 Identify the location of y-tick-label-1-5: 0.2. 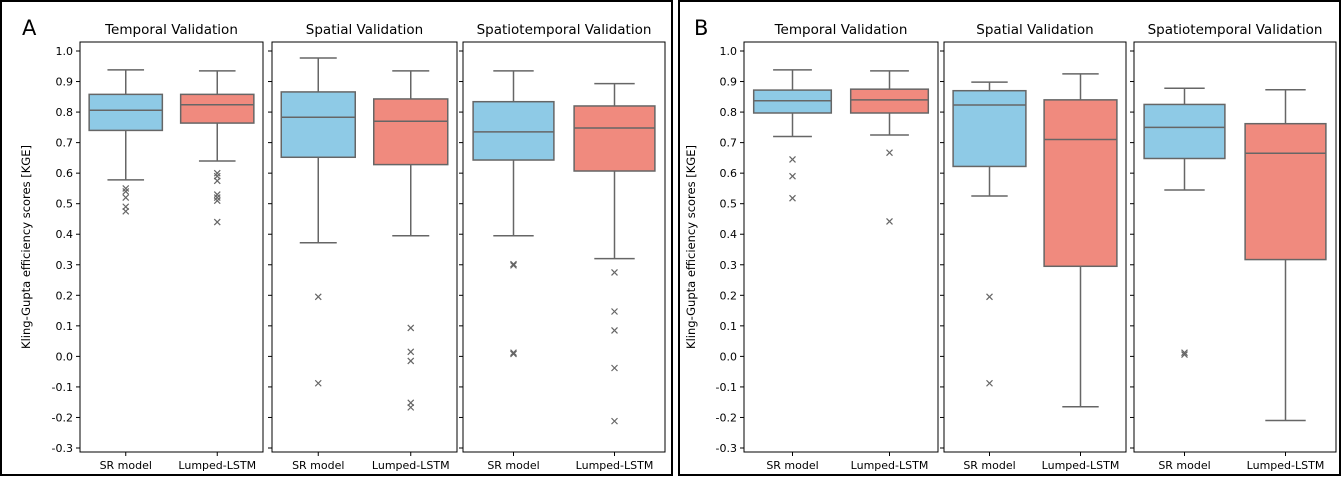
(729, 295).